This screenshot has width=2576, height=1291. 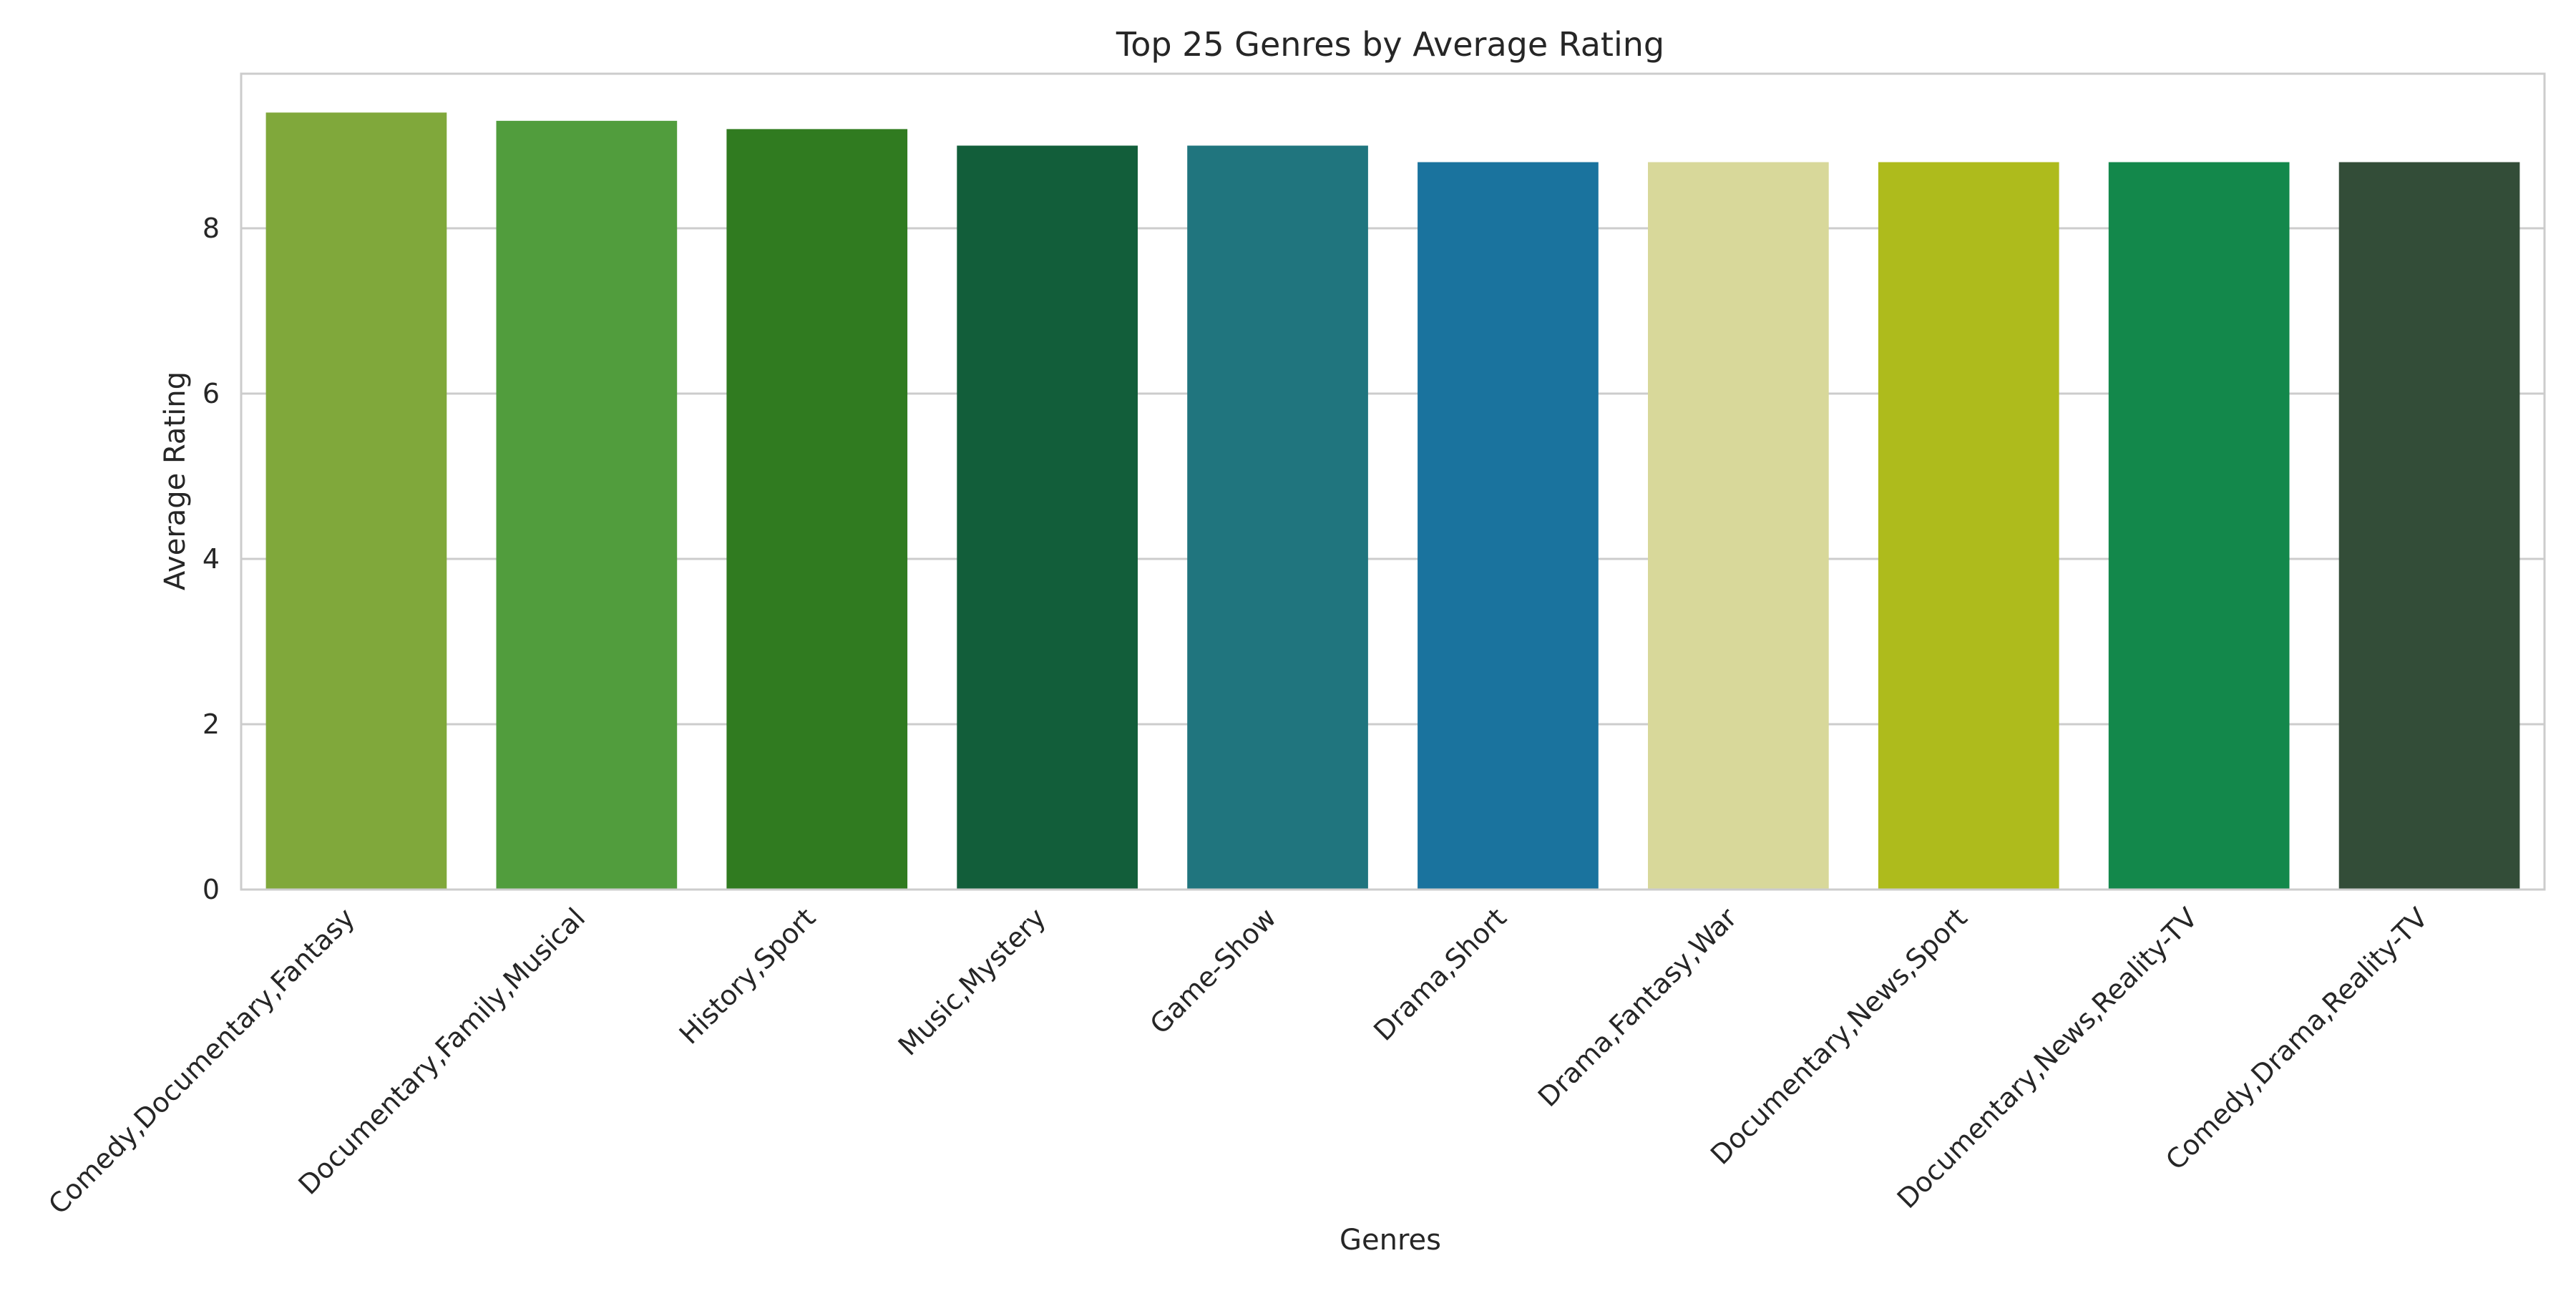 I want to click on x-tick-label: Game-Show, so click(x=1213, y=971).